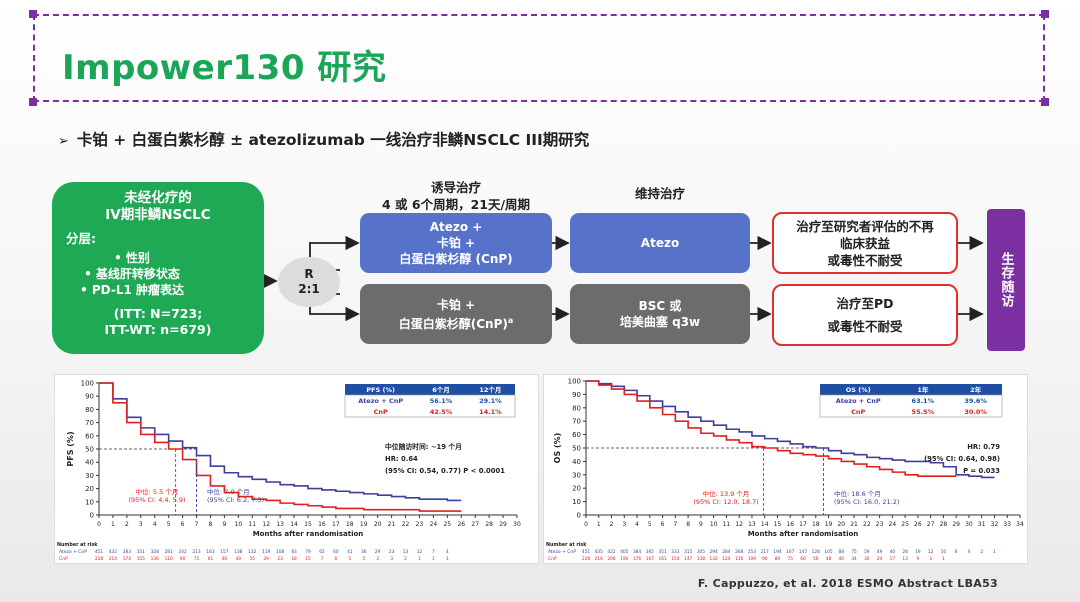 The height and width of the screenshot is (602, 1080). I want to click on km-curve-cnp, so click(280, 447).